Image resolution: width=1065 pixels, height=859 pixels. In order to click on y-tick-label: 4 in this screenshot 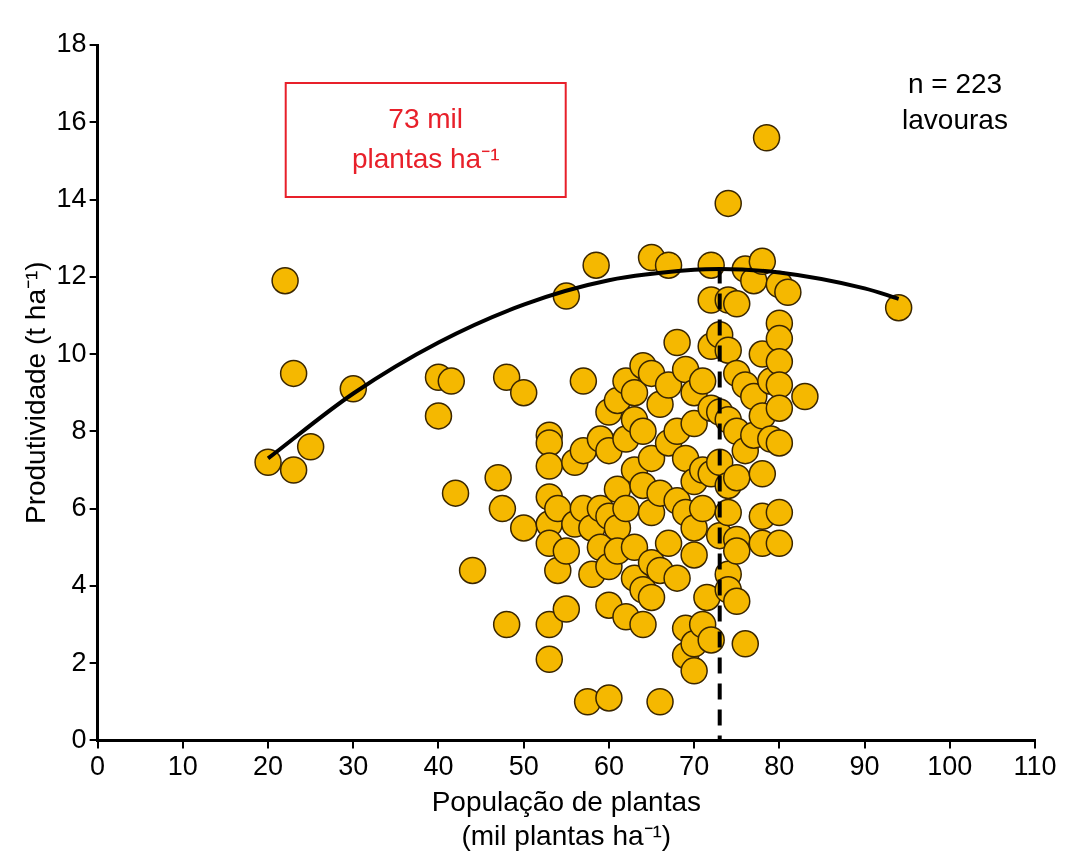, I will do `click(79, 584)`.